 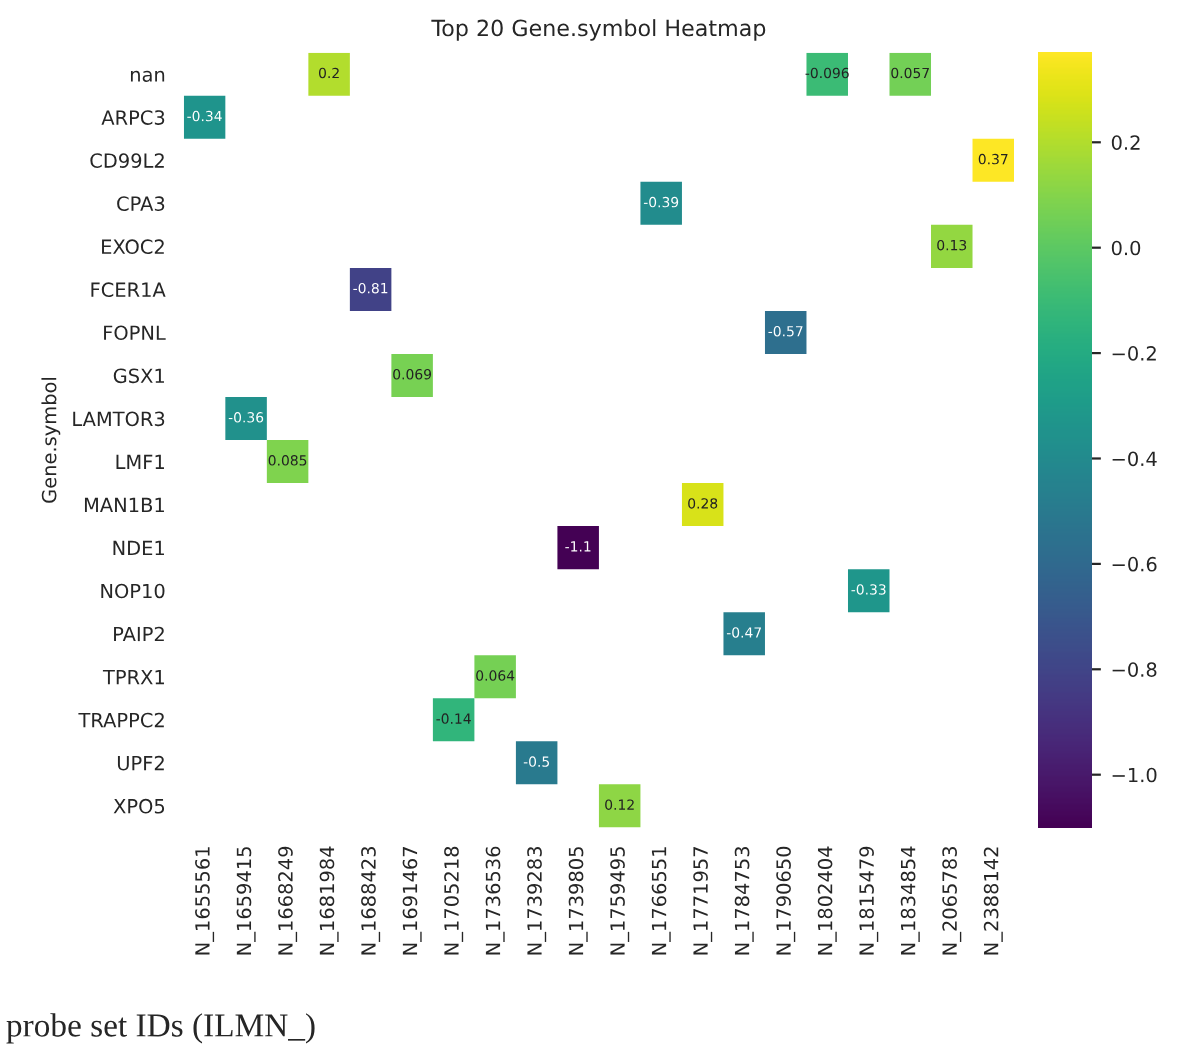 I want to click on x-tick-label: N_1766551, so click(x=661, y=901).